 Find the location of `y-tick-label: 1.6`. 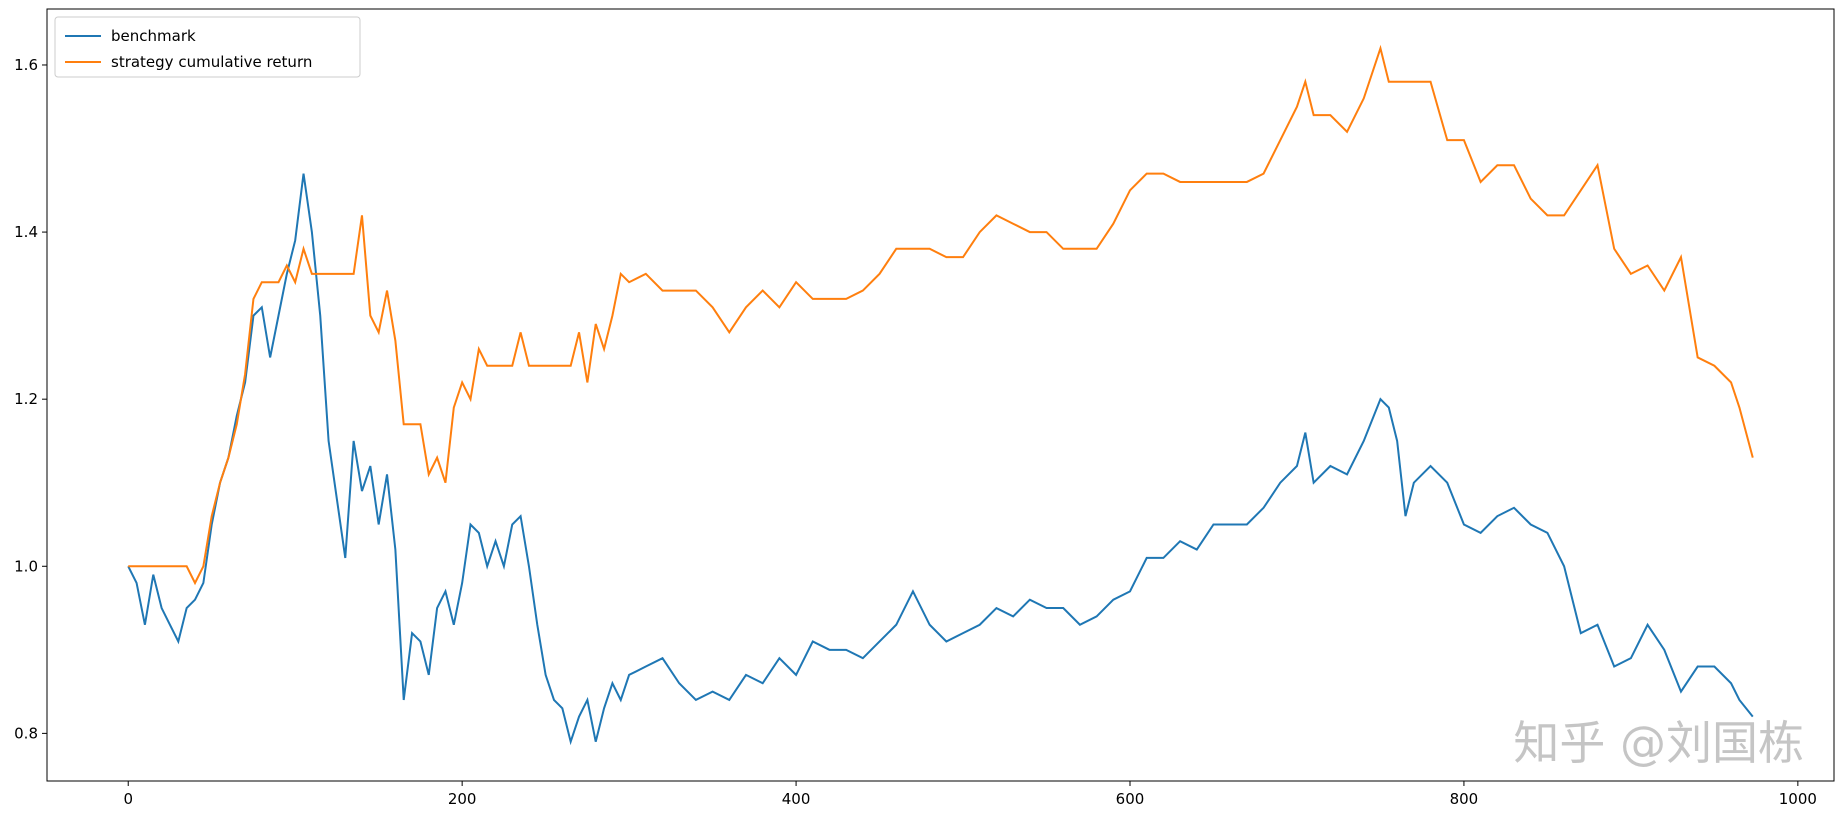

y-tick-label: 1.6 is located at coordinates (26, 65).